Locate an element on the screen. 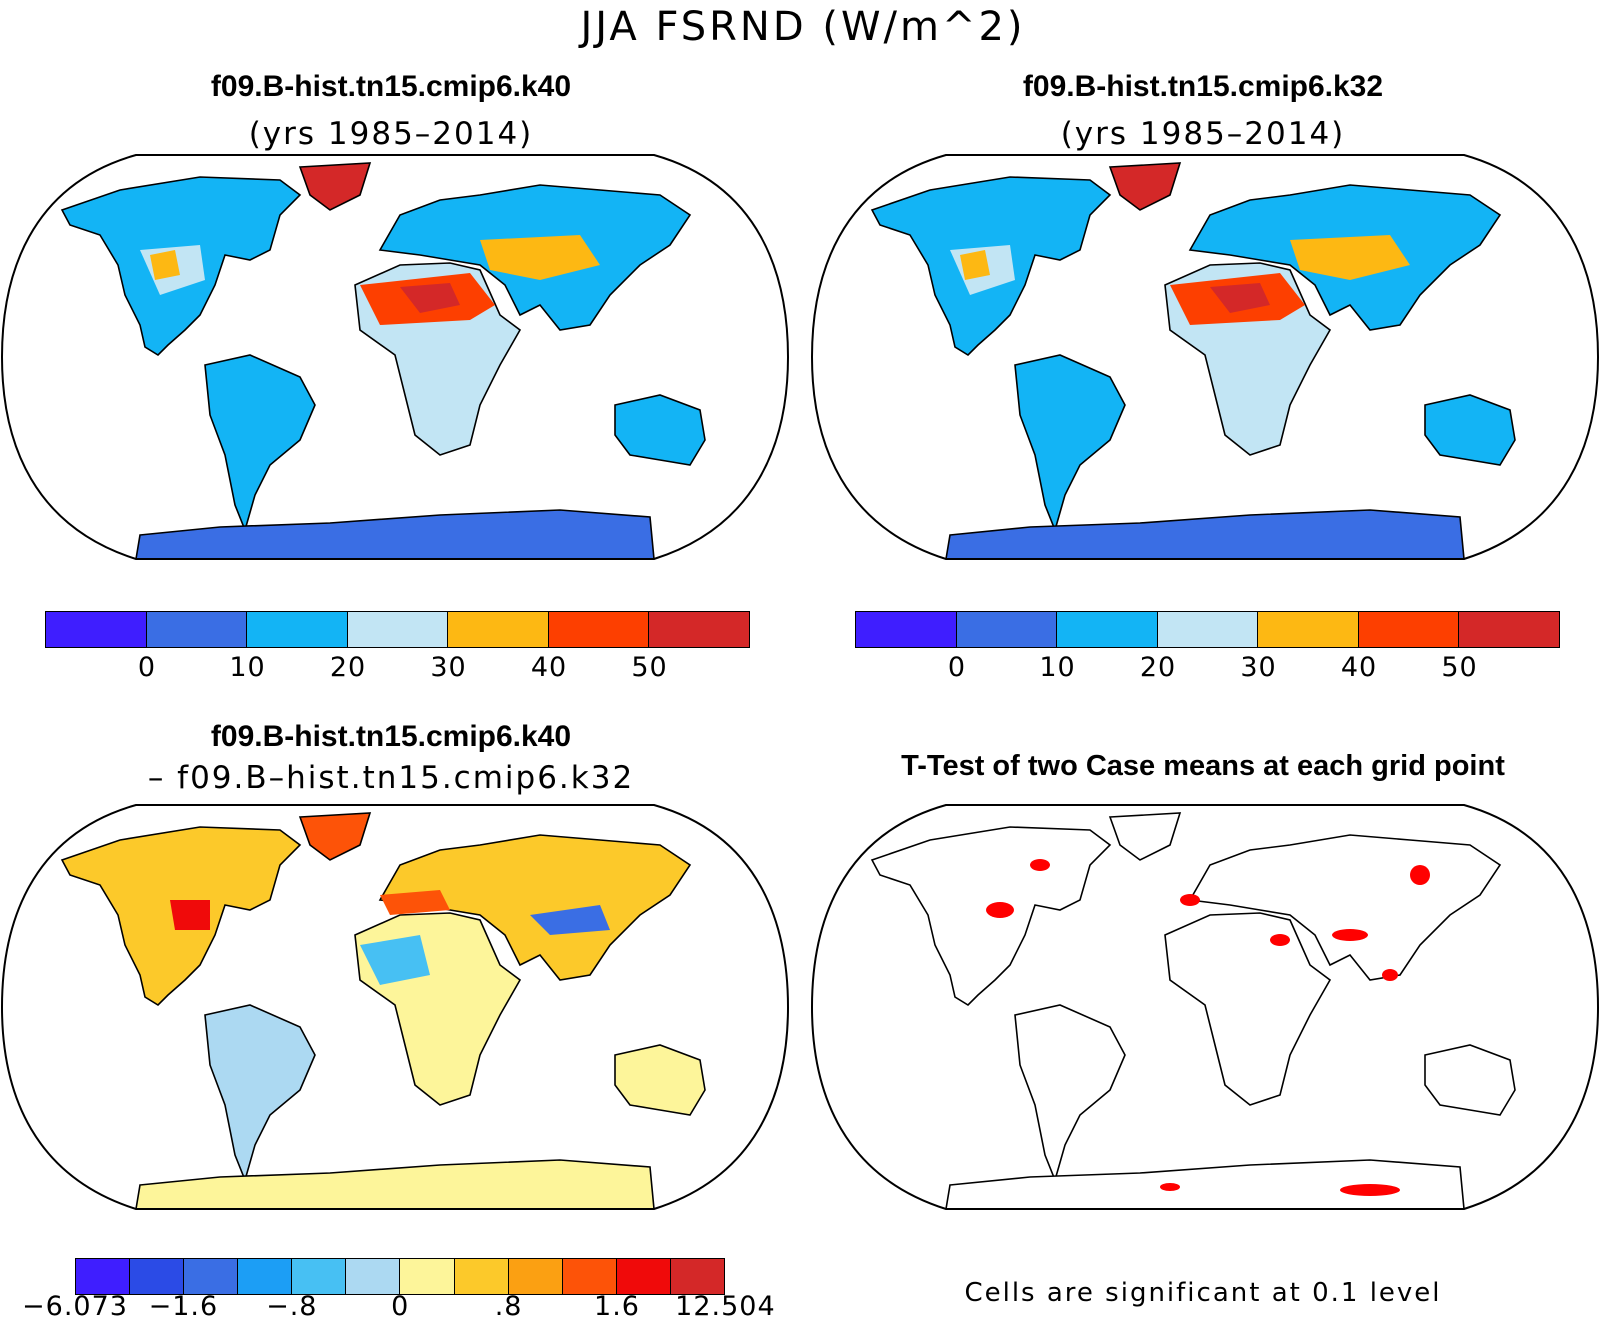 Image resolution: width=1606 pixels, height=1327 pixels. panel-k32-subtitle: (yrs 1985–2014) is located at coordinates (1203, 134).